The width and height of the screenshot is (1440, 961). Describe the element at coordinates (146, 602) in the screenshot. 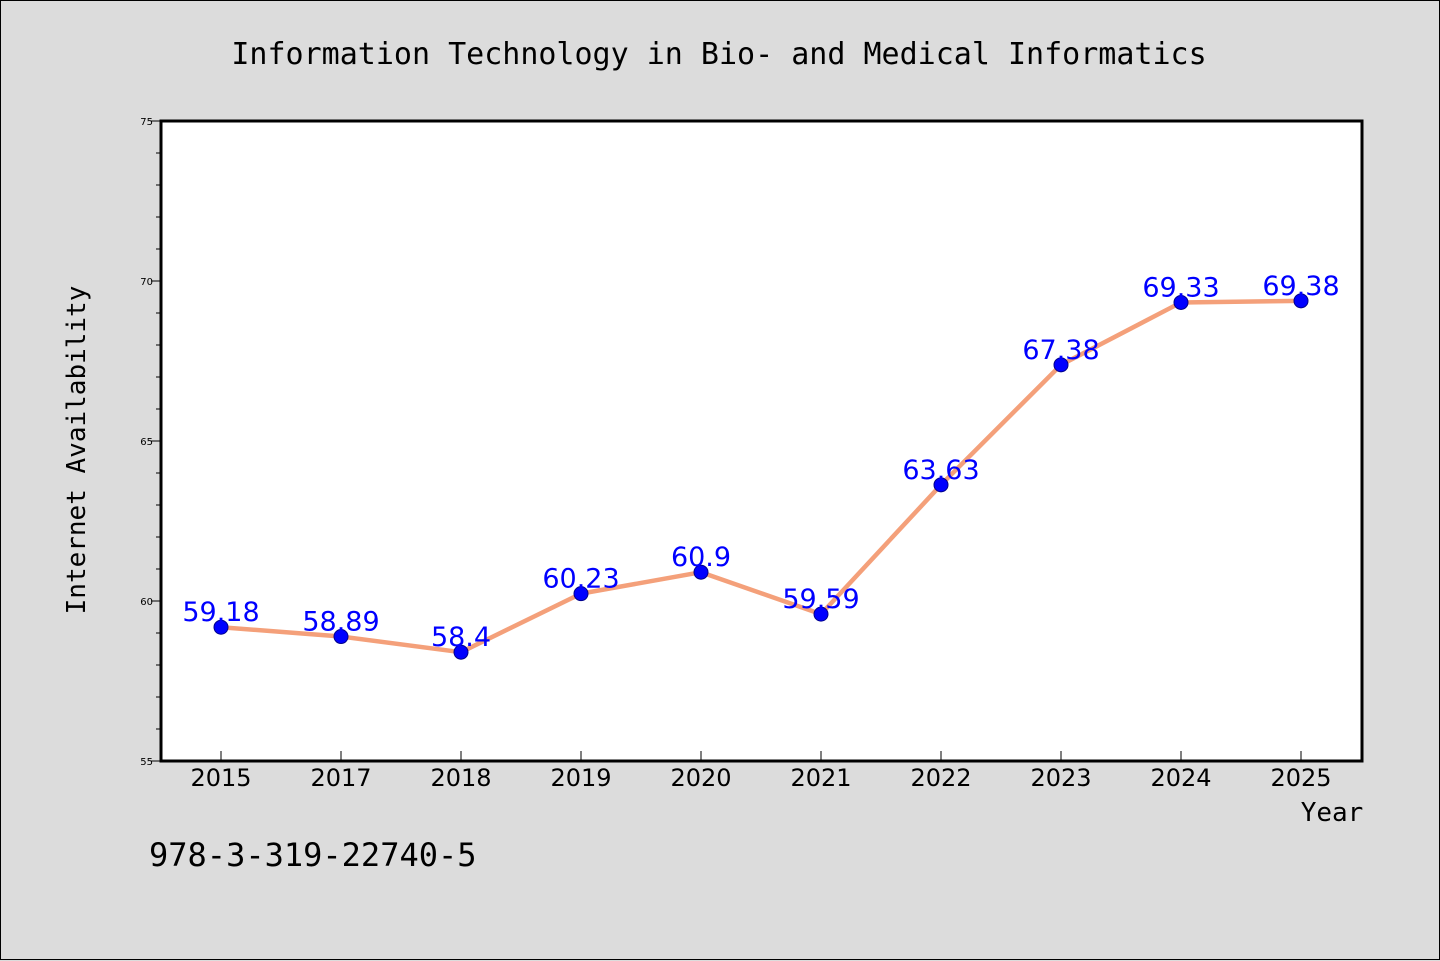

I see `y-tick-label: 60` at that location.